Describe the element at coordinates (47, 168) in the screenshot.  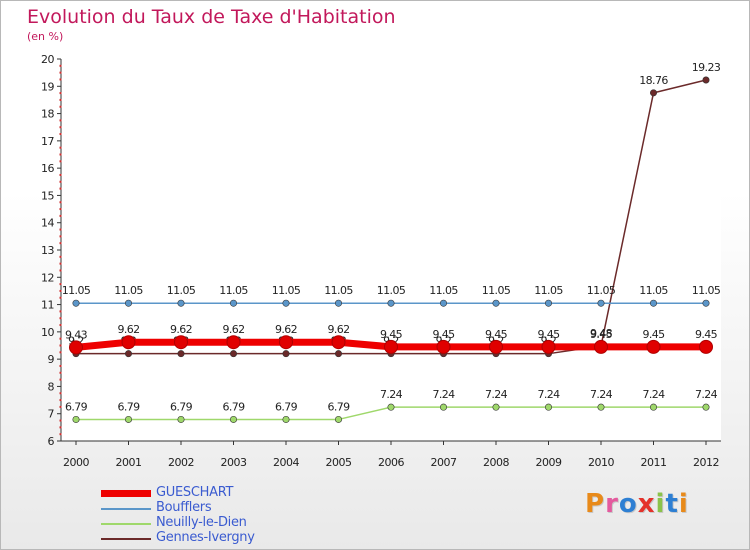
I see `y-tick-label: 16` at that location.